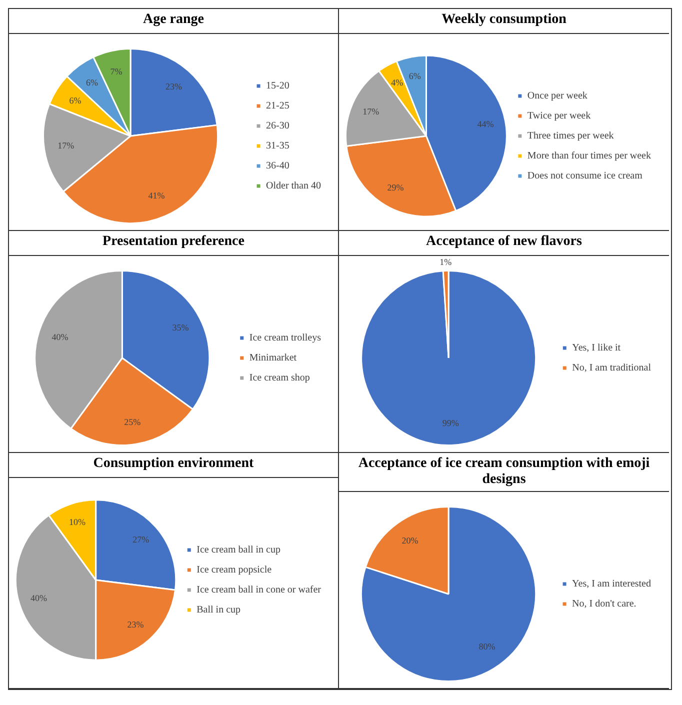 The width and height of the screenshot is (682, 705). I want to click on legend-label: No, I am traditional, so click(612, 368).